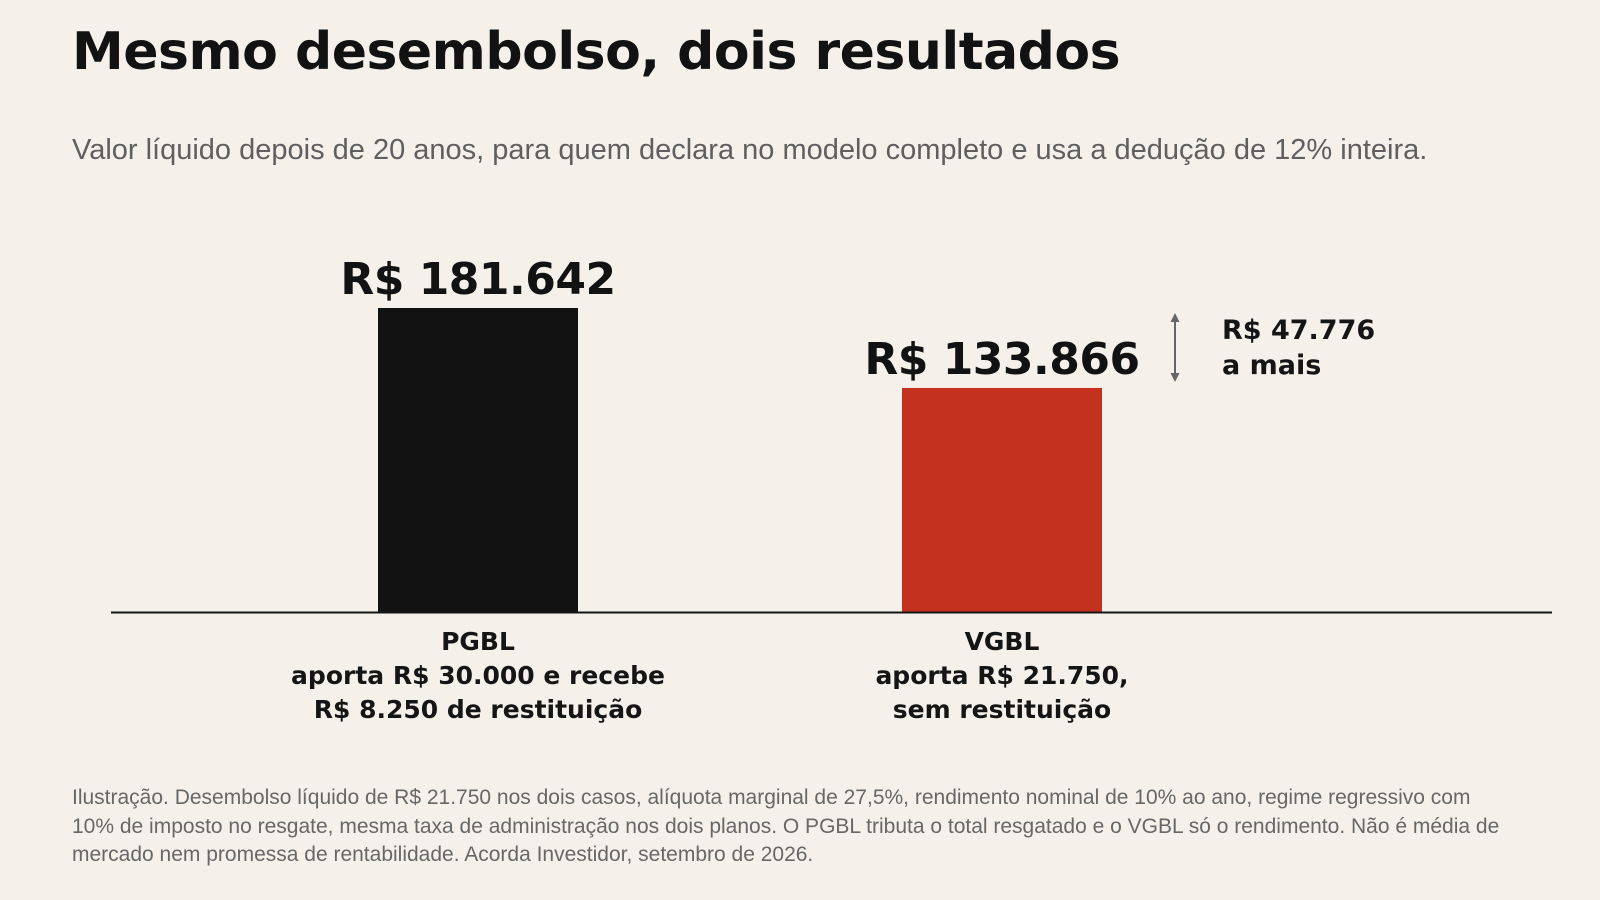  What do you see at coordinates (1002, 709) in the screenshot?
I see `category-detail-vgbl-2: sem restituição` at bounding box center [1002, 709].